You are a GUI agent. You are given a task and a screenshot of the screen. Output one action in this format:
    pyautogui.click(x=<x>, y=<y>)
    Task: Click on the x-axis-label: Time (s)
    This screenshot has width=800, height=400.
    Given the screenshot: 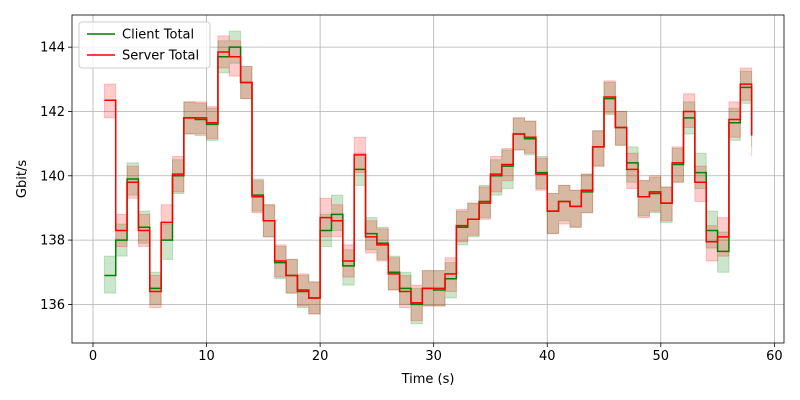 What is the action you would take?
    pyautogui.click(x=428, y=379)
    